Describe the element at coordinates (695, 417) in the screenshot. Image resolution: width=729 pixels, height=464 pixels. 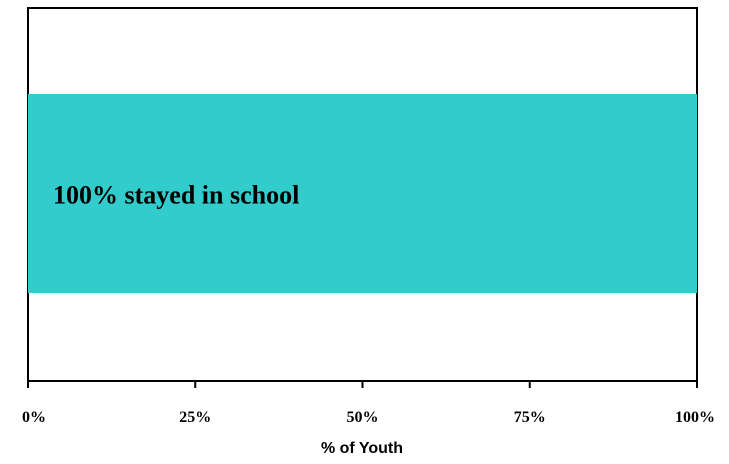
I see `x-tick-label: 100%` at that location.